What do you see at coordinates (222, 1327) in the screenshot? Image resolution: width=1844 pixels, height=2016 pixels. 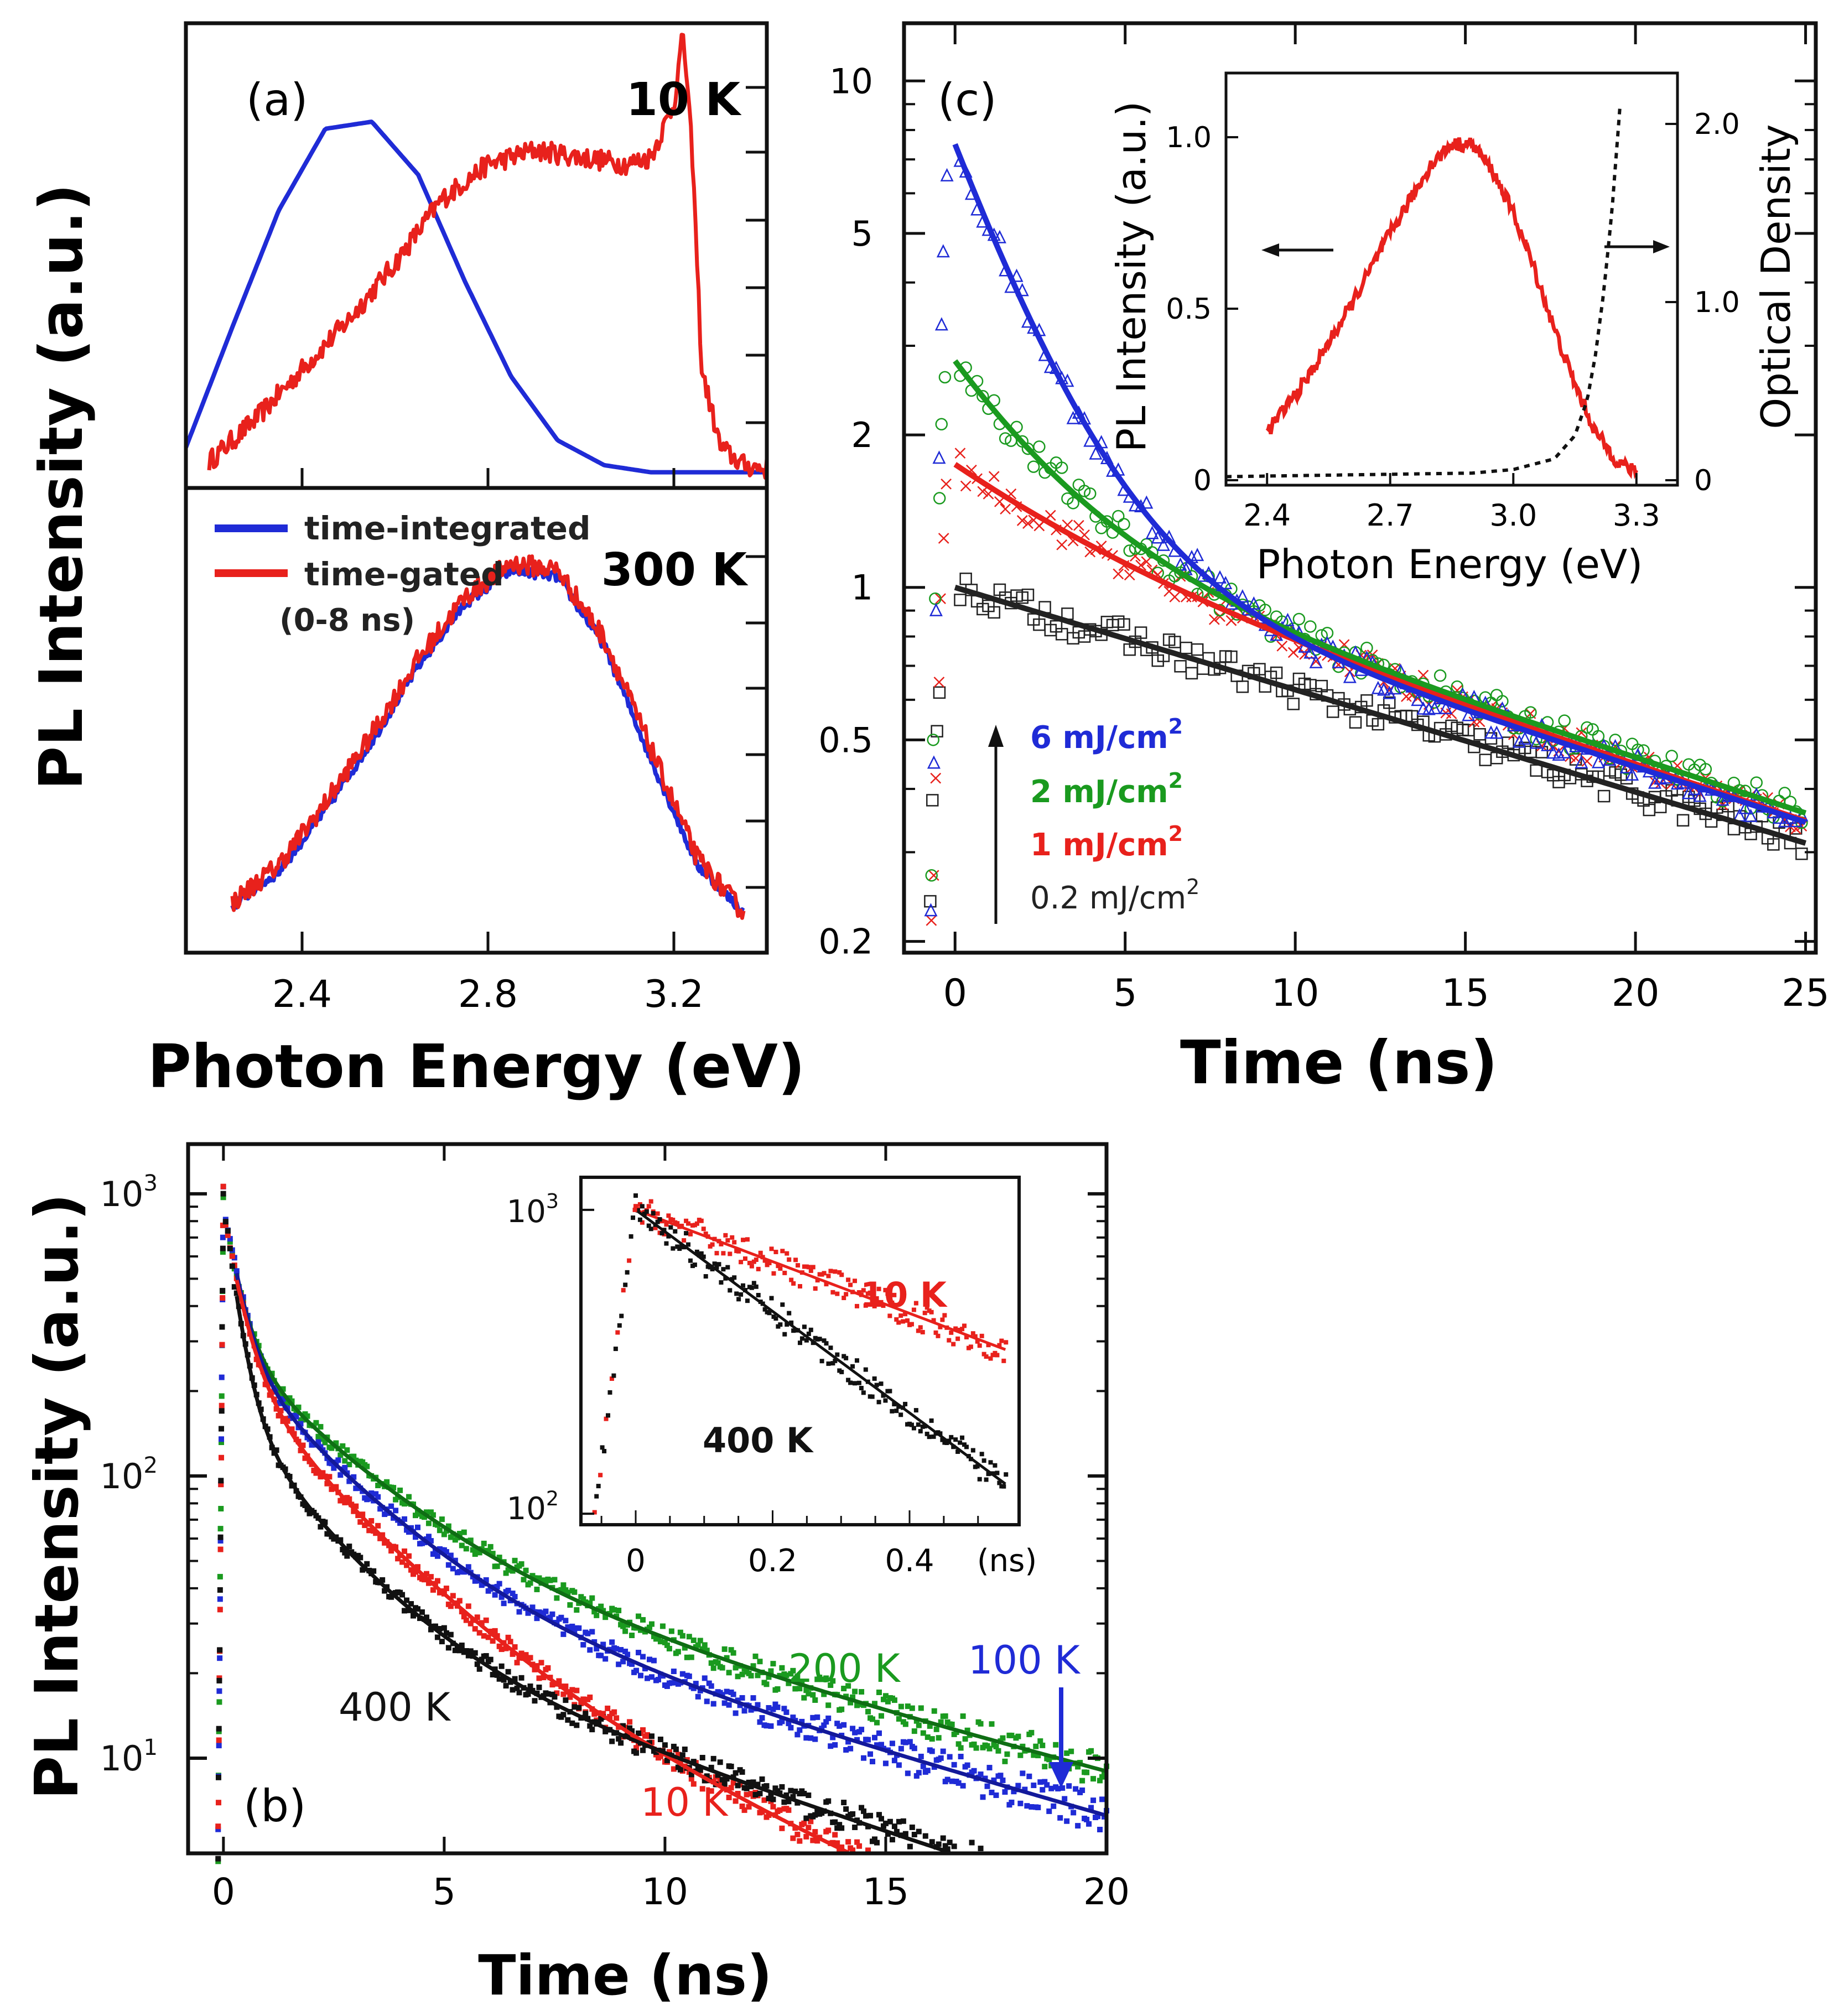 I see `rise-point-400K` at bounding box center [222, 1327].